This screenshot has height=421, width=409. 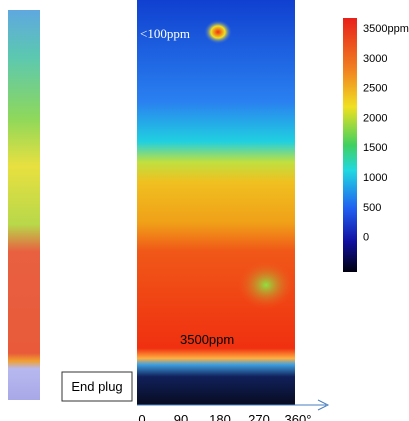 What do you see at coordinates (375, 178) in the screenshot?
I see `colorbar-label: 1000` at bounding box center [375, 178].